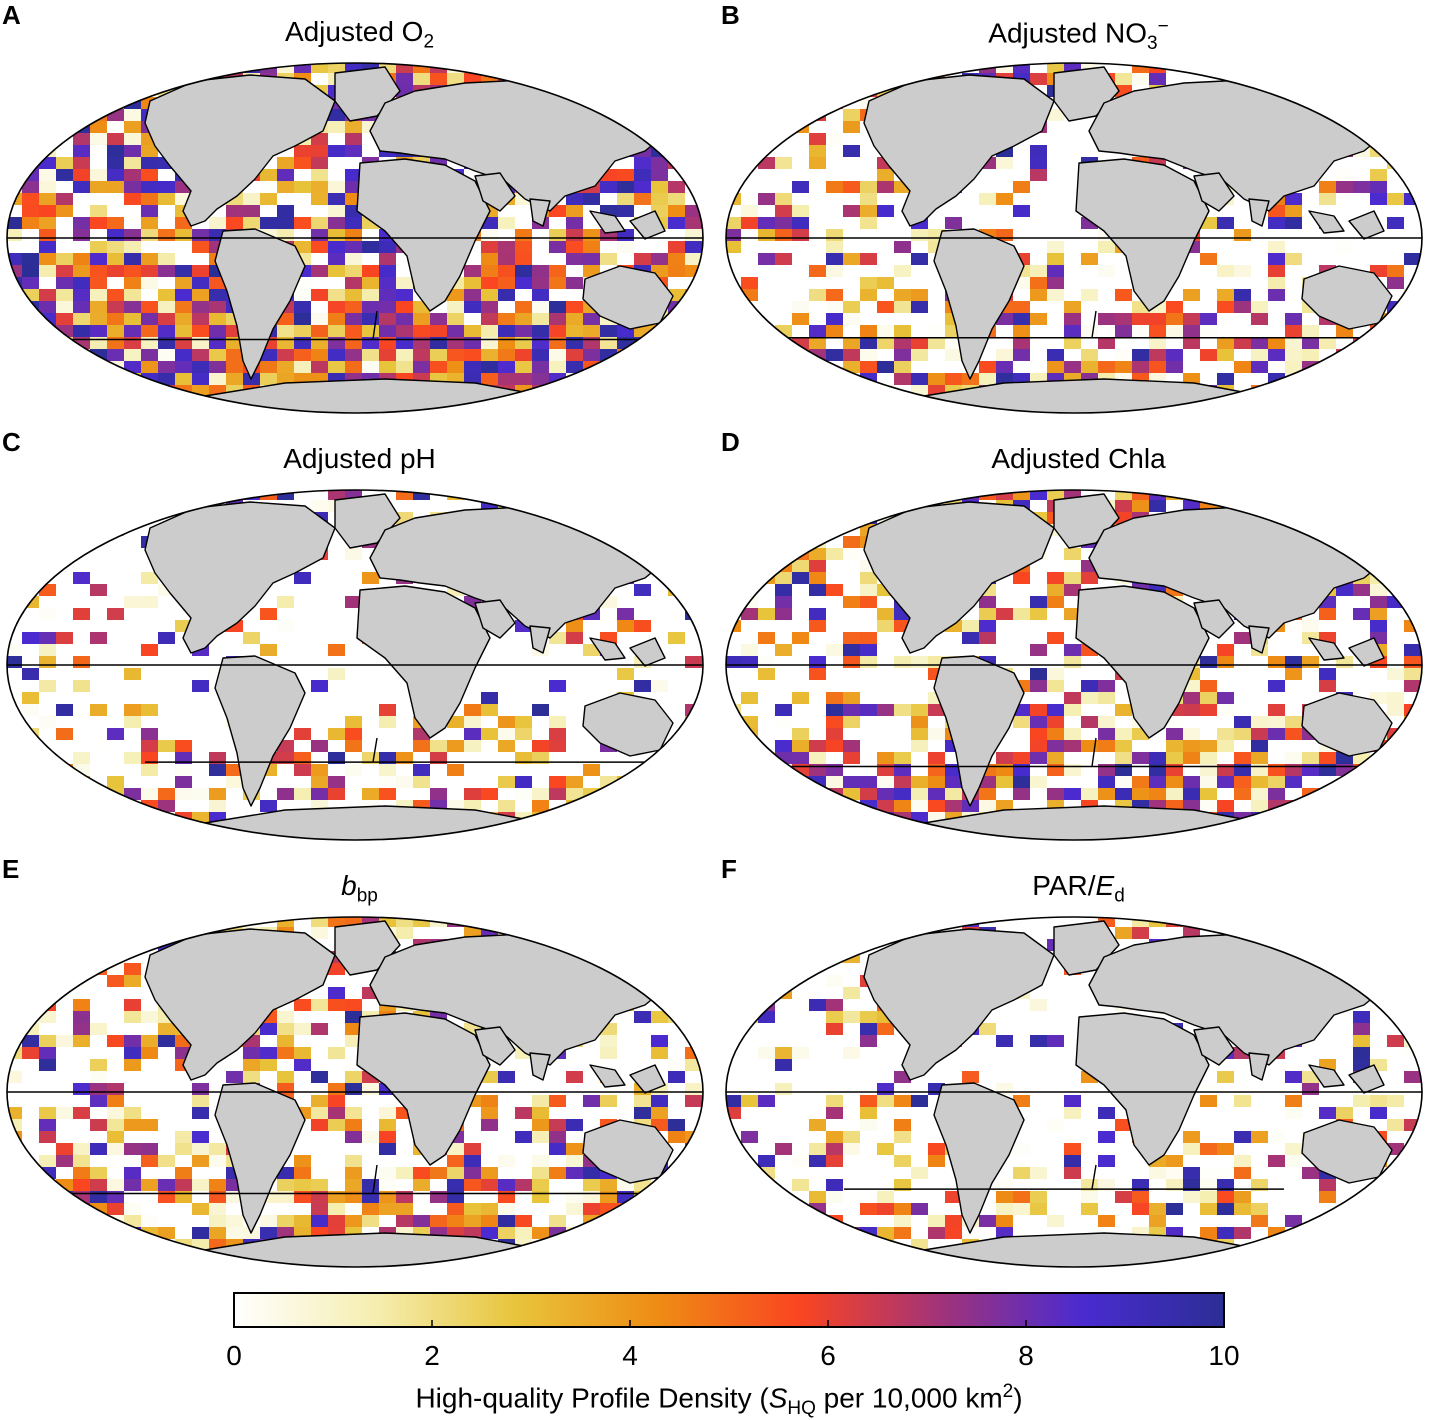 Image resolution: width=1438 pixels, height=1420 pixels. Describe the element at coordinates (432, 1355) in the screenshot. I see `colorbar-tick-label: 2` at that location.